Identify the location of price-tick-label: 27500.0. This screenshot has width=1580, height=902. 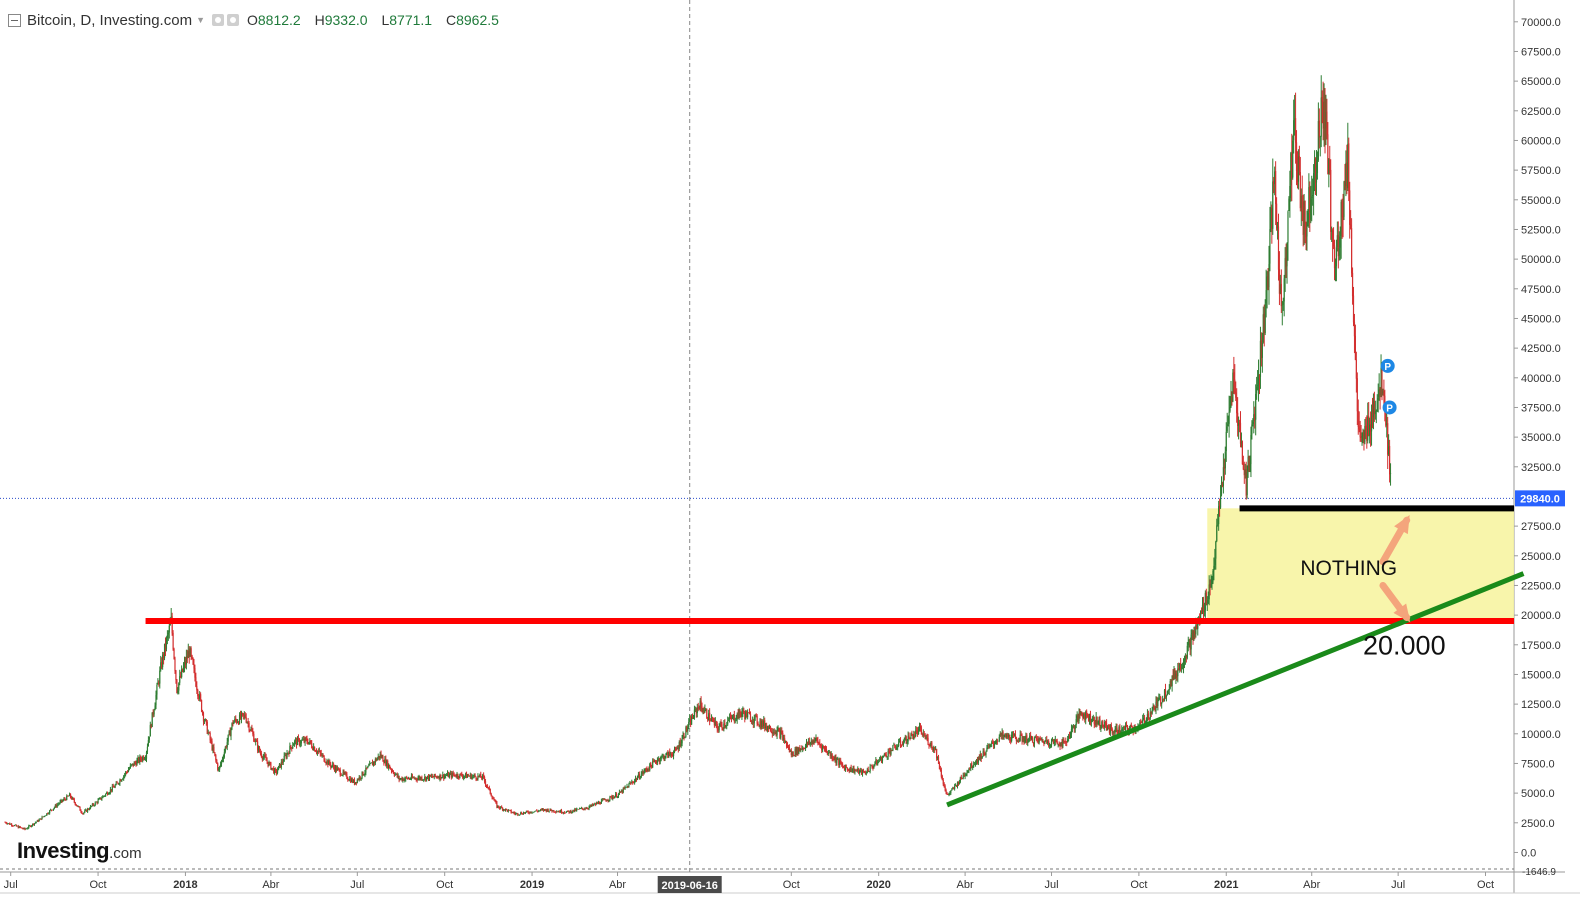
(1541, 527).